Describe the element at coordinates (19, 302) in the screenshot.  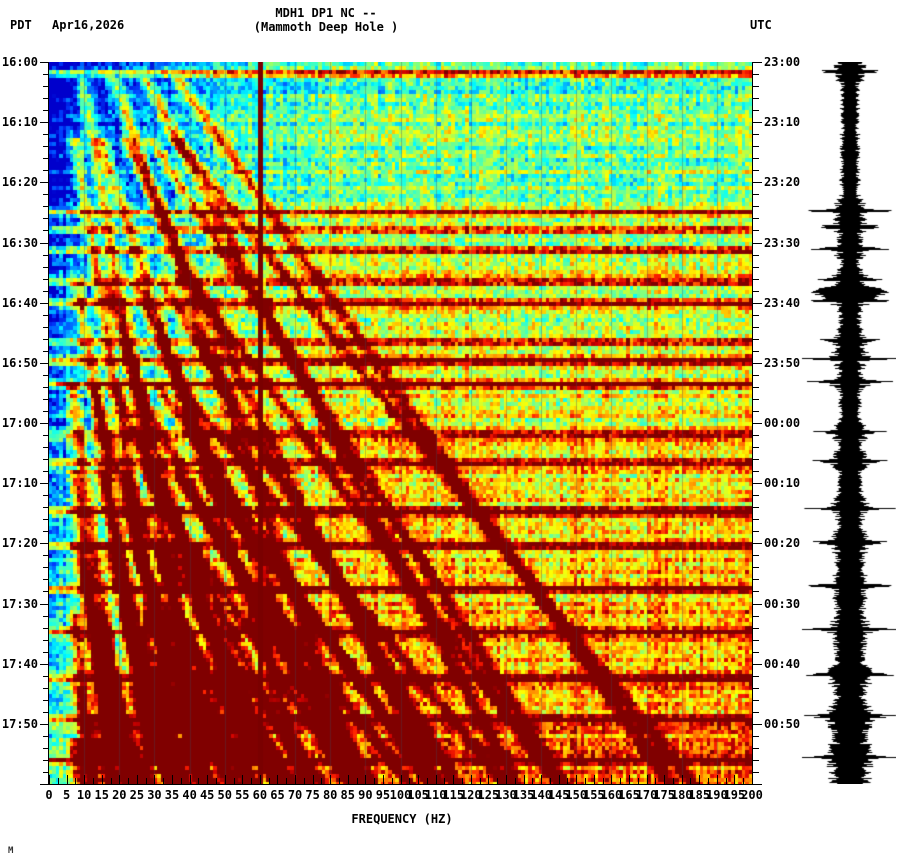
I see `left-axis-time-label: 16:40` at that location.